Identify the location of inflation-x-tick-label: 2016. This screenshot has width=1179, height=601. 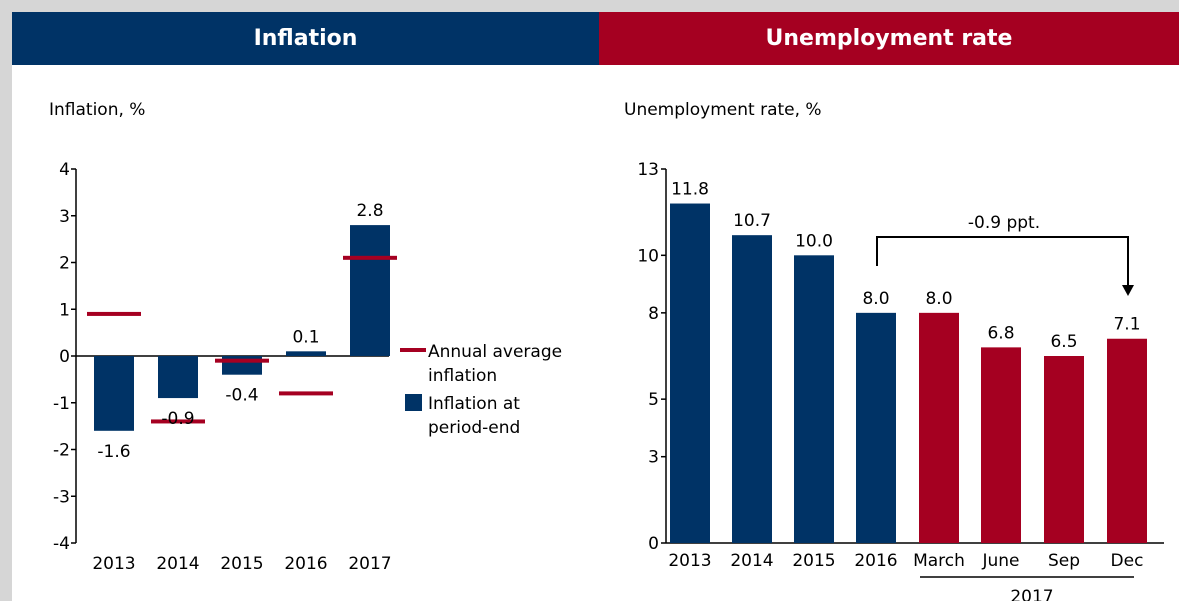
(305, 564).